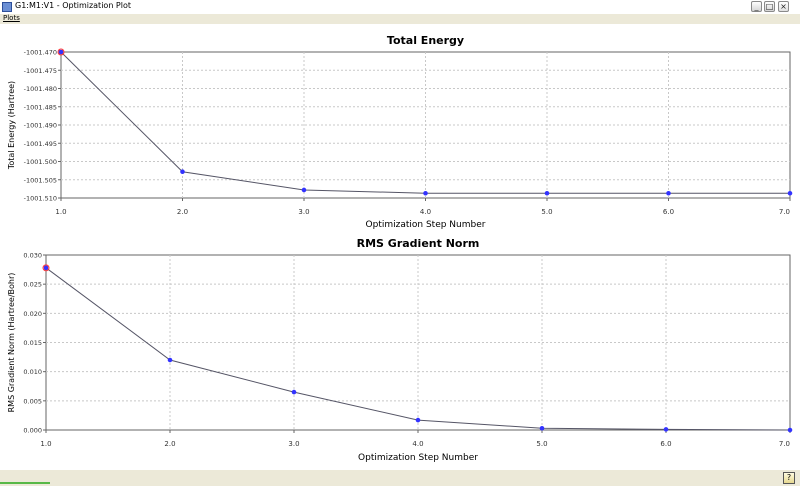  I want to click on maximize-icon: □, so click(769, 6).